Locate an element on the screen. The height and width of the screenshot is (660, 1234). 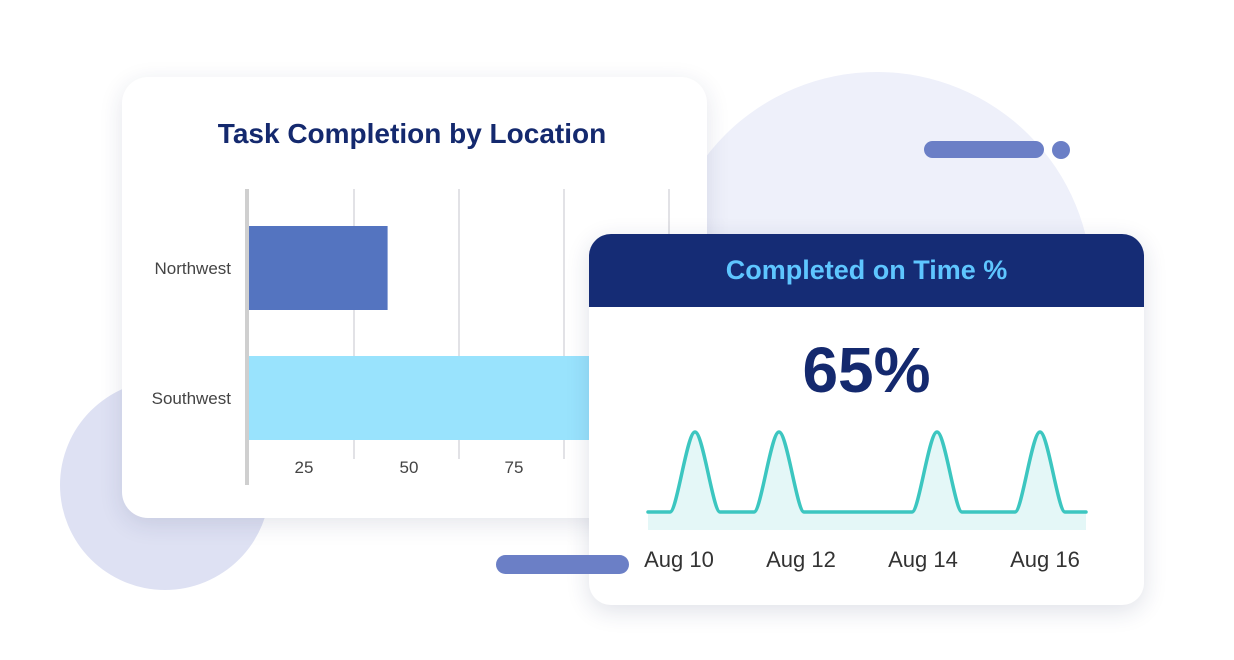
sparkline-chart: Aug 10 Aug 12 Aug 14 Aug 16 is located at coordinates (866, 501).